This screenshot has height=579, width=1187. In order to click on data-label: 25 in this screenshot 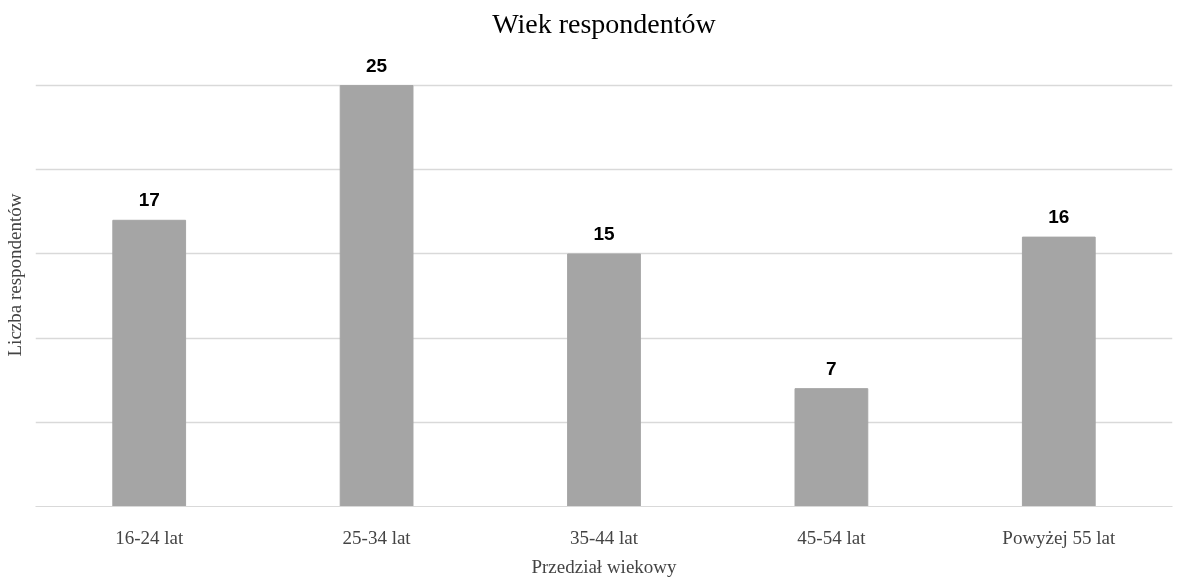, I will do `click(377, 65)`.